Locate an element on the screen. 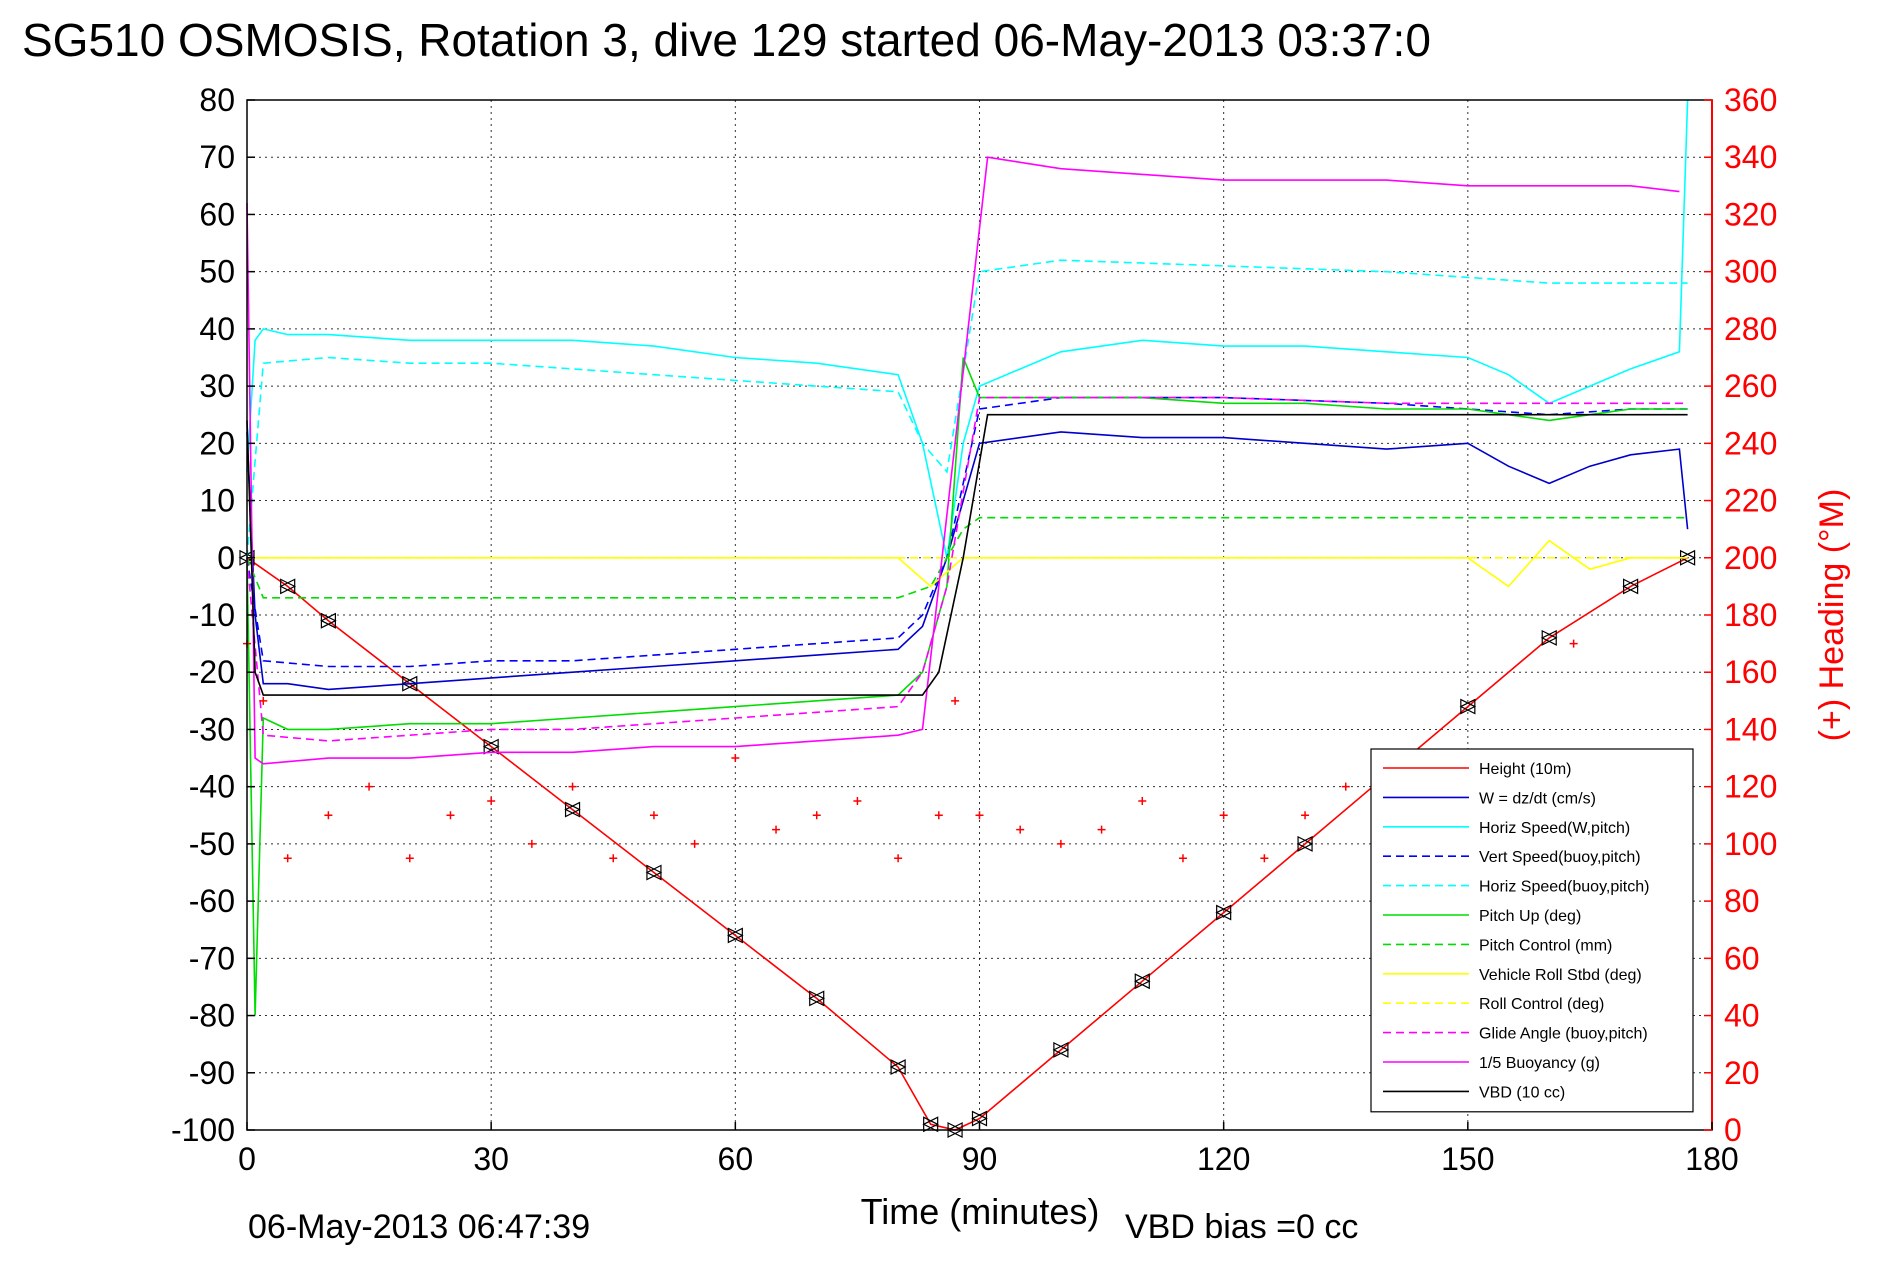  right-axis-label: (+) Heading (°M) is located at coordinates (1832, 615).